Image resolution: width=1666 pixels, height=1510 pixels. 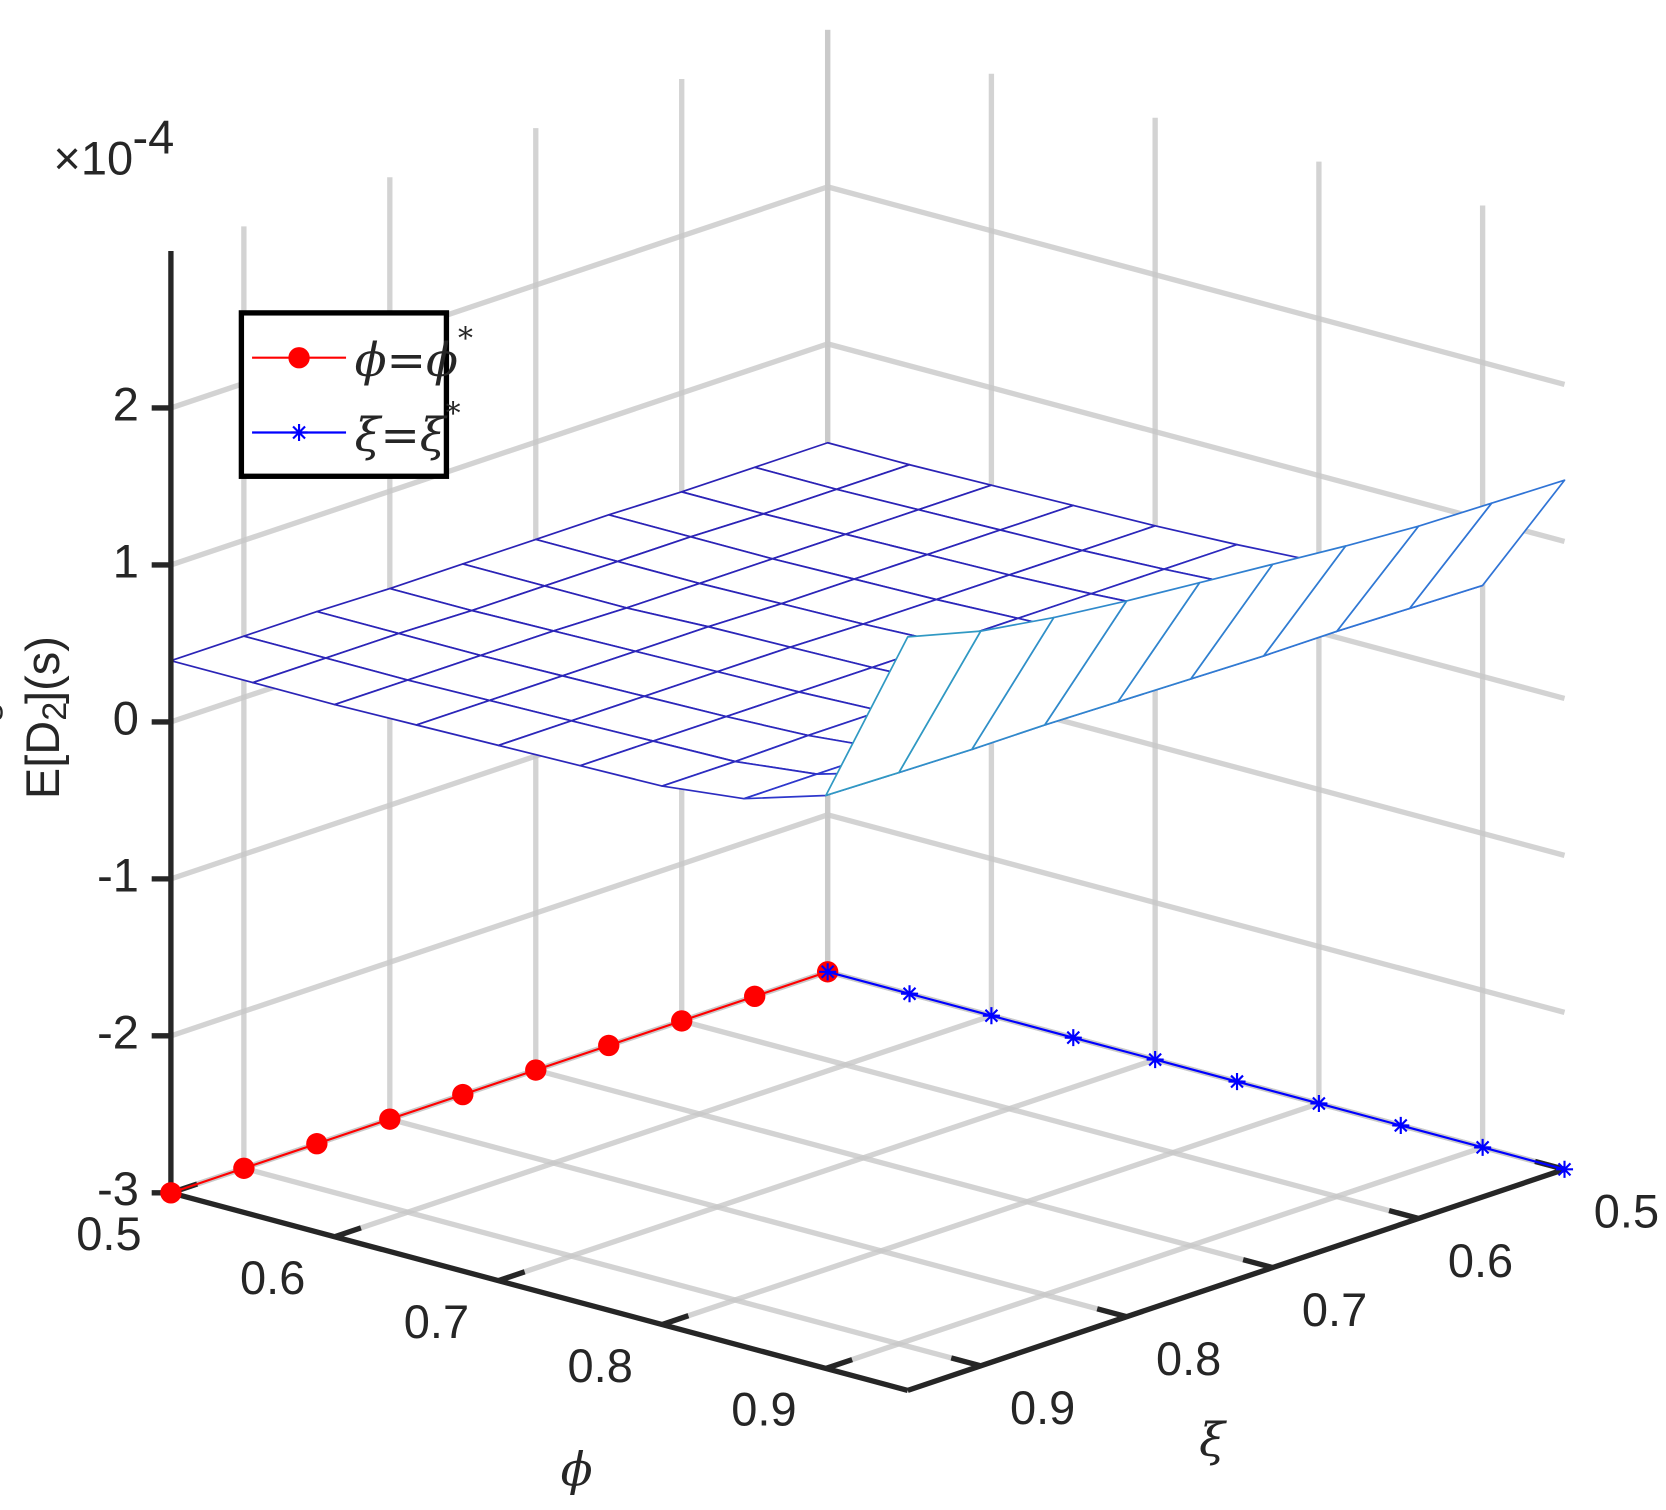 I want to click on x-tick-label: 0.7, so click(x=436, y=1321).